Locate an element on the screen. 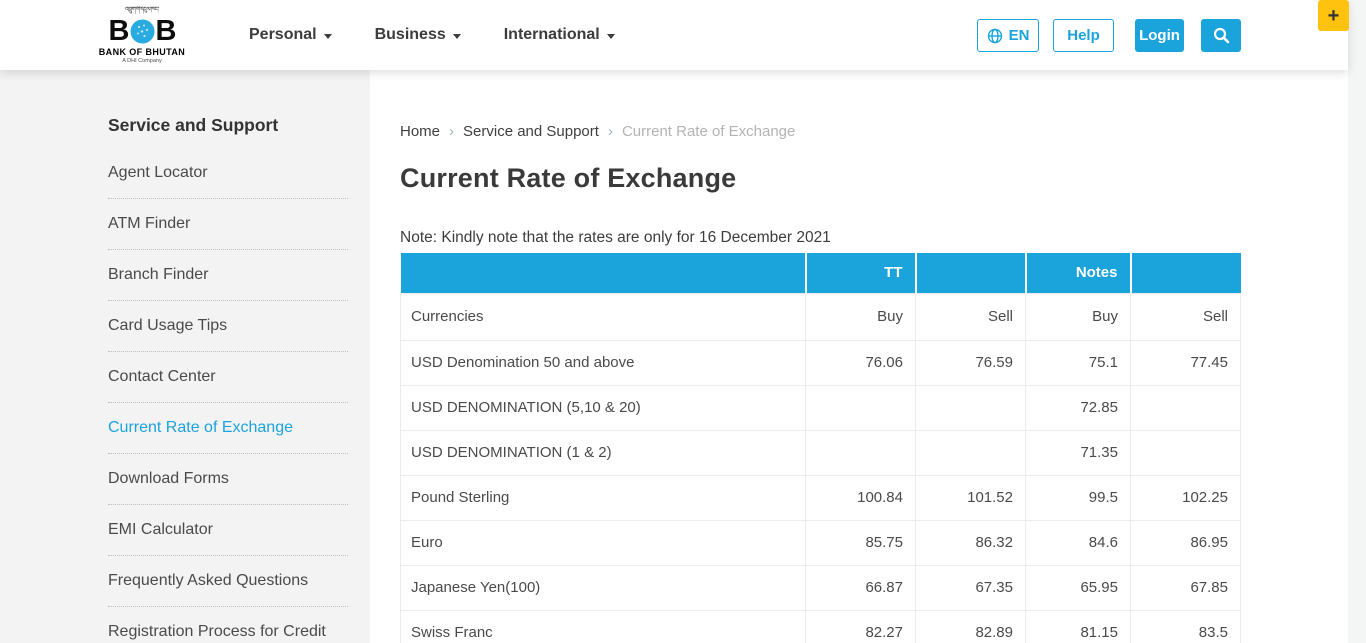  currency-cell: Japanese Yen(100) is located at coordinates (603, 587).